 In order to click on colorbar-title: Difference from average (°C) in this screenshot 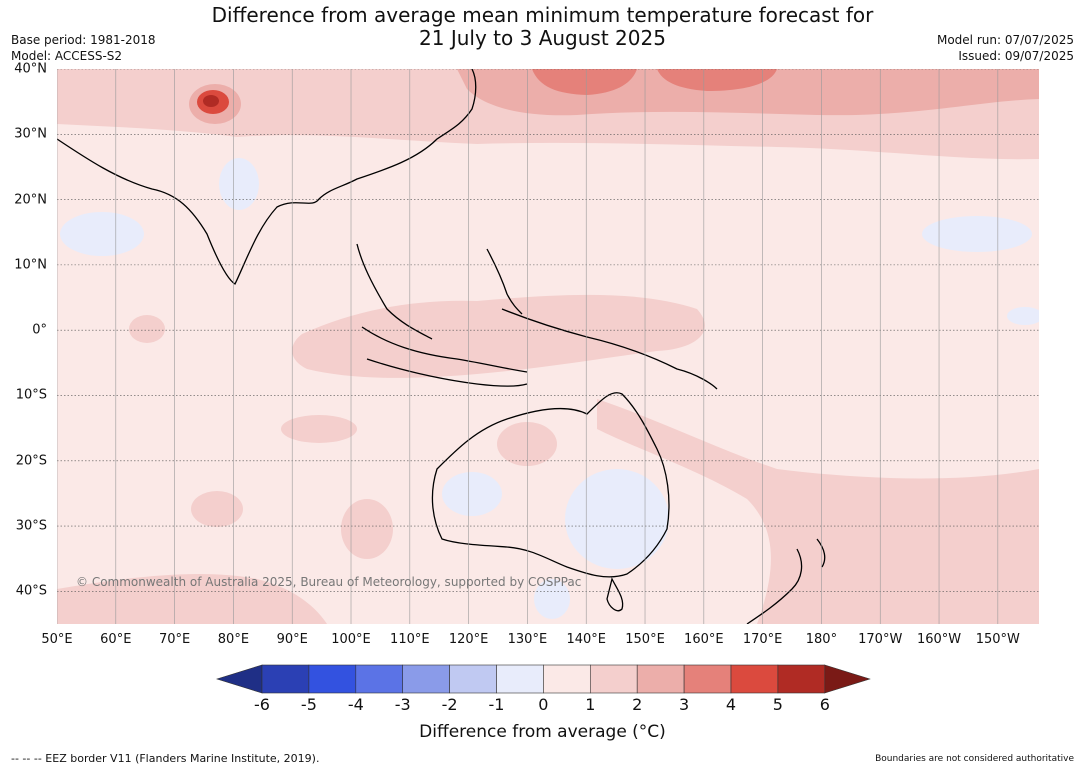, I will do `click(542, 732)`.